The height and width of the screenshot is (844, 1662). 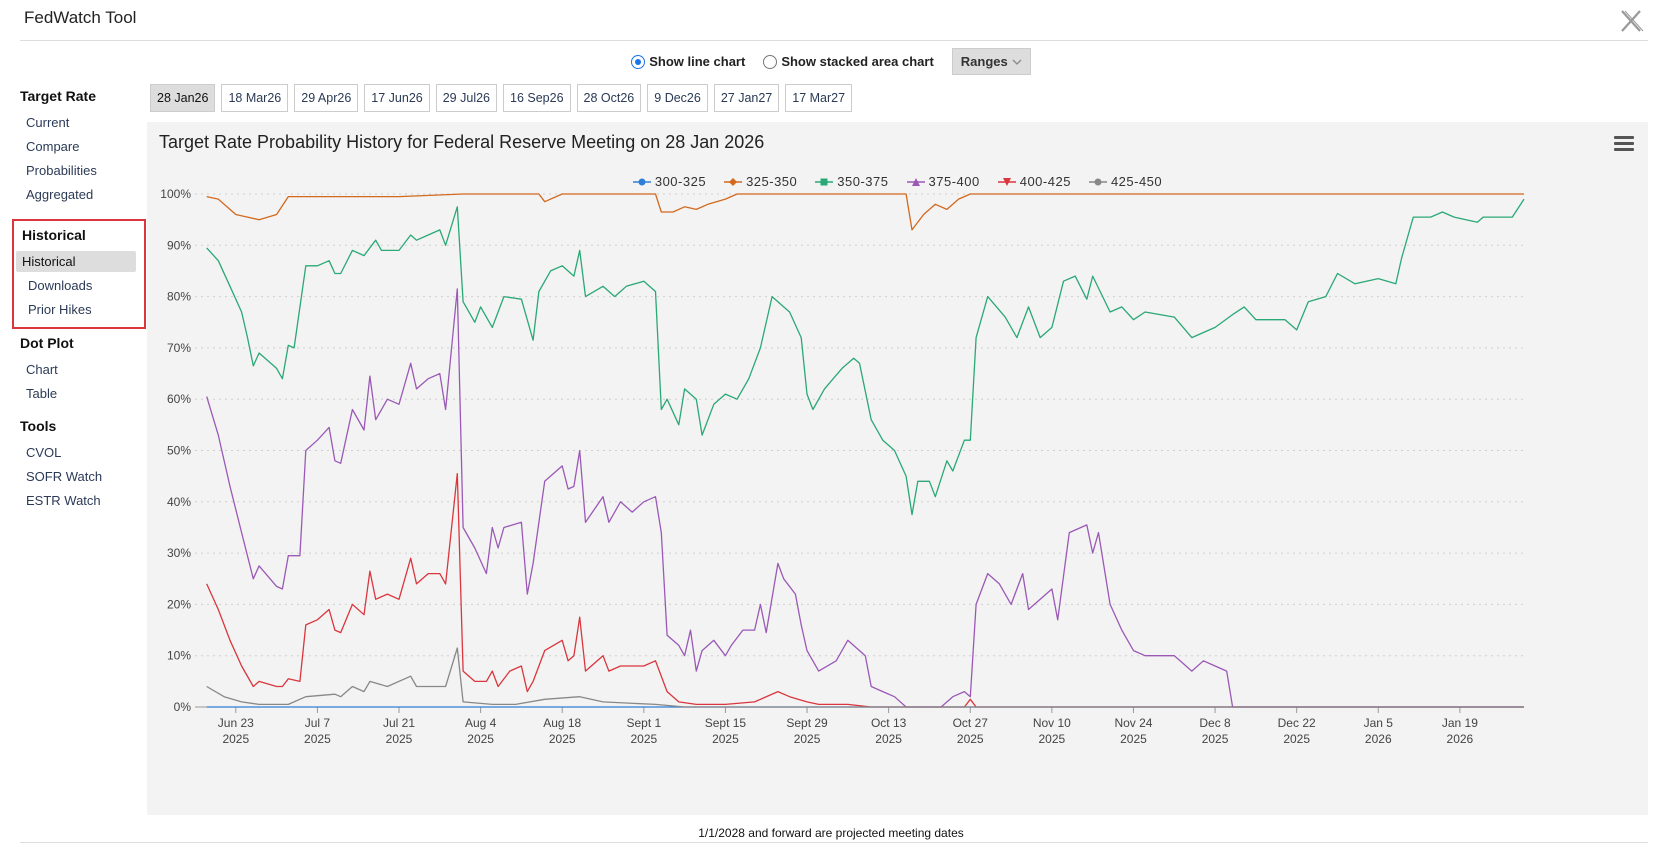 I want to click on meeting-tab: 16 Sep26, so click(x=537, y=98).